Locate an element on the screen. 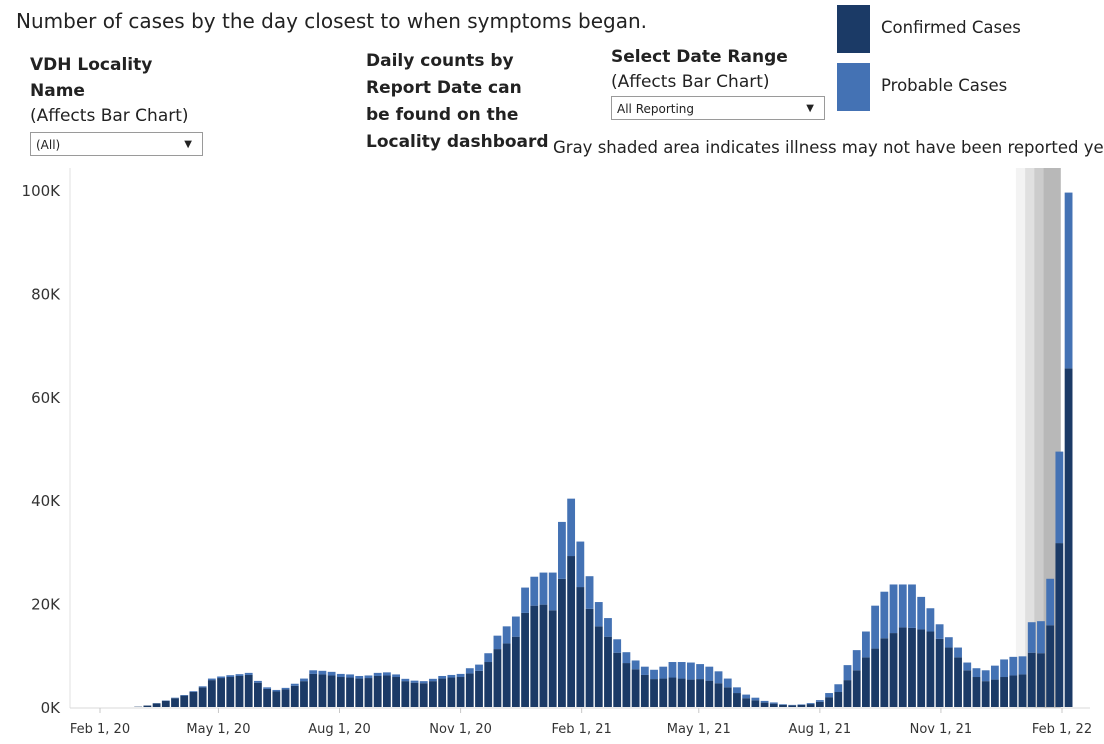 Image resolution: width=1104 pixels, height=744 pixels. date-range-dropdown: All Reporting ▼ is located at coordinates (718, 108).